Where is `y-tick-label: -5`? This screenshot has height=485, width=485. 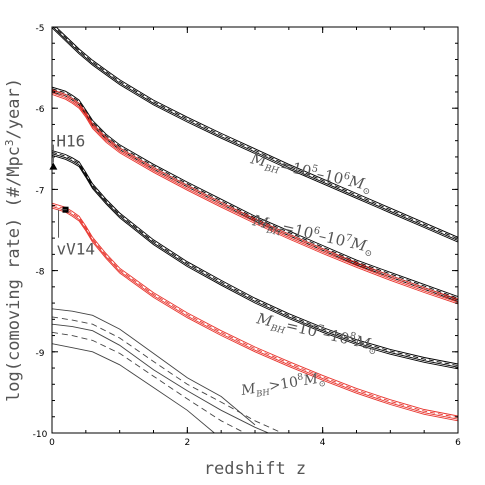 y-tick-label: -5 is located at coordinates (40, 29).